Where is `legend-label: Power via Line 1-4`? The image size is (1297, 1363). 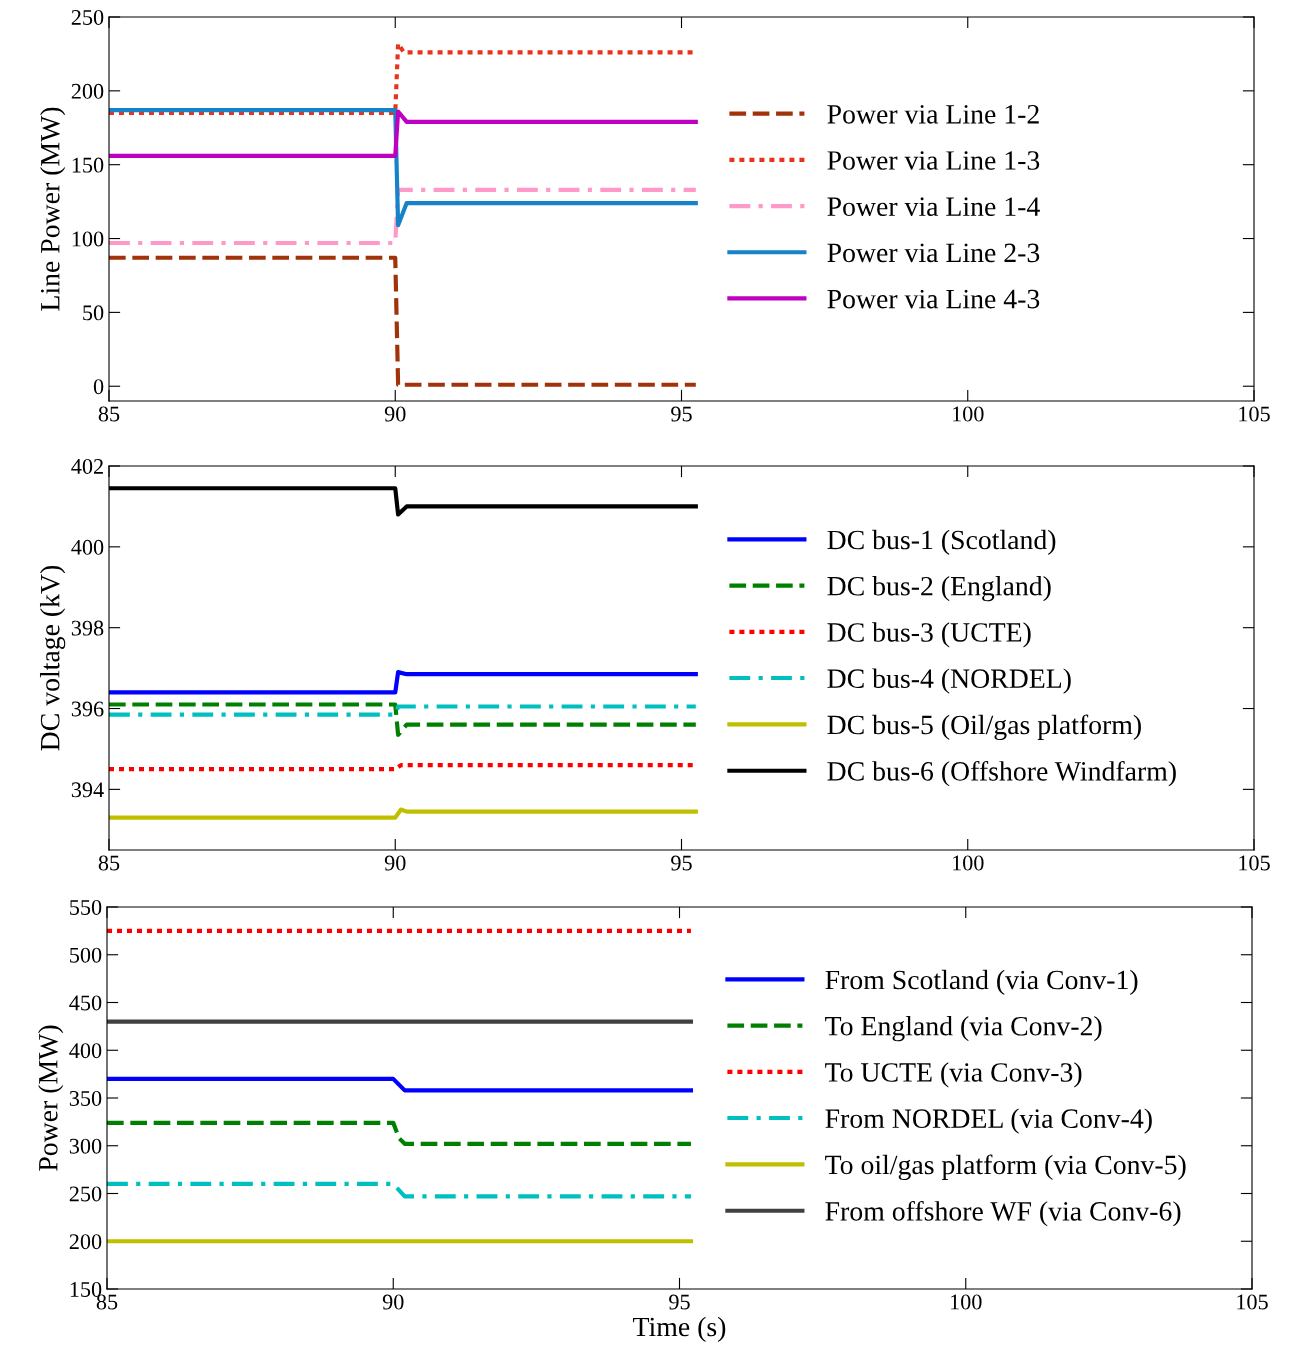
legend-label: Power via Line 1-4 is located at coordinates (933, 207).